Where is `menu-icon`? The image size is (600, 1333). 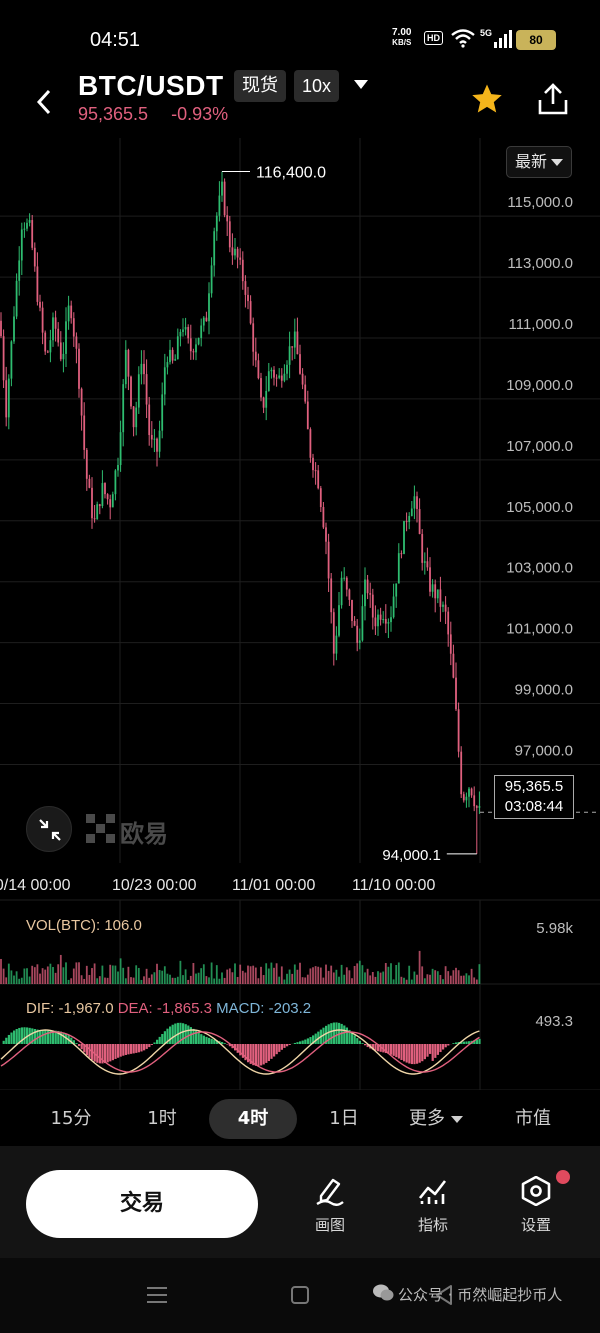 menu-icon is located at coordinates (157, 1295).